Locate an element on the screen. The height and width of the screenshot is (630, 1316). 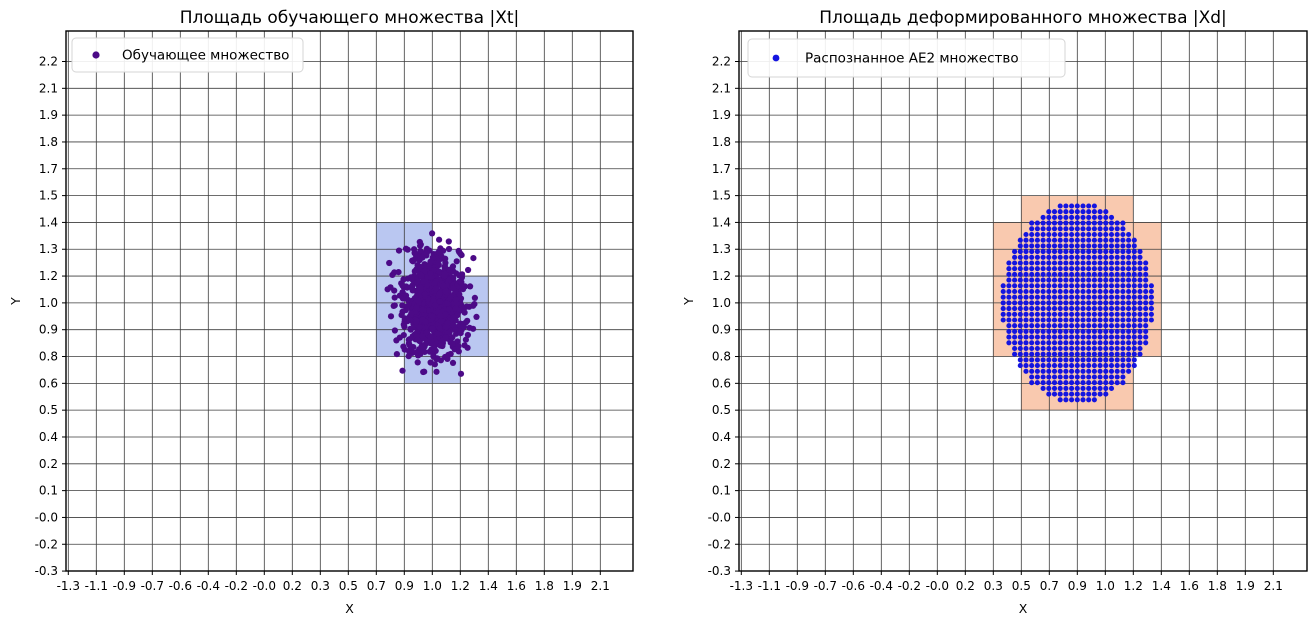
legend-label: Распознанное AE2 множество is located at coordinates (912, 59).